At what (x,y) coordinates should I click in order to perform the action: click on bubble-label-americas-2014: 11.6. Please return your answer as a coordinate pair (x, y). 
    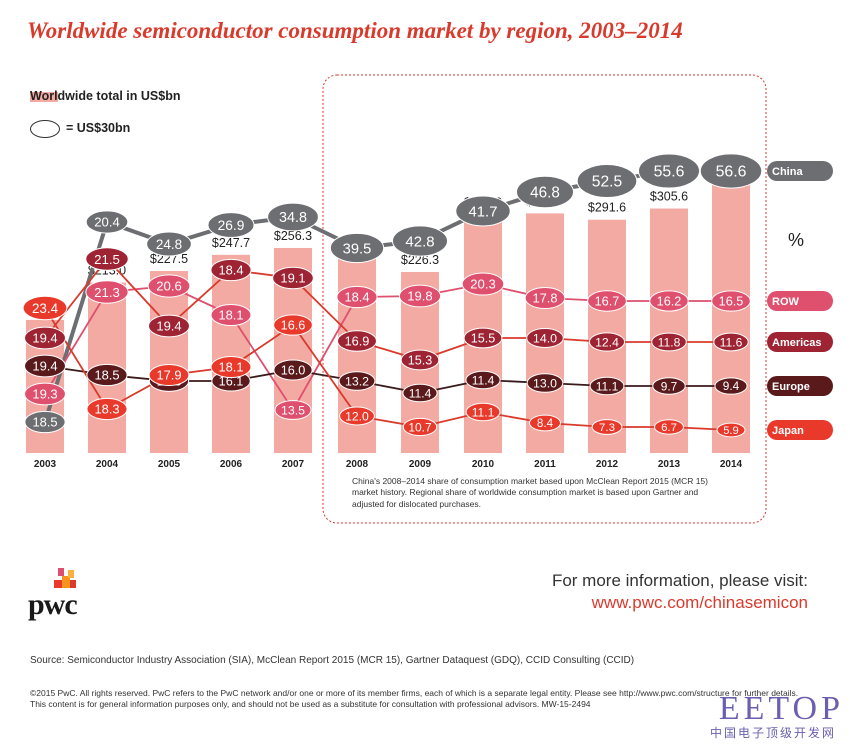
    Looking at the image, I should click on (731, 342).